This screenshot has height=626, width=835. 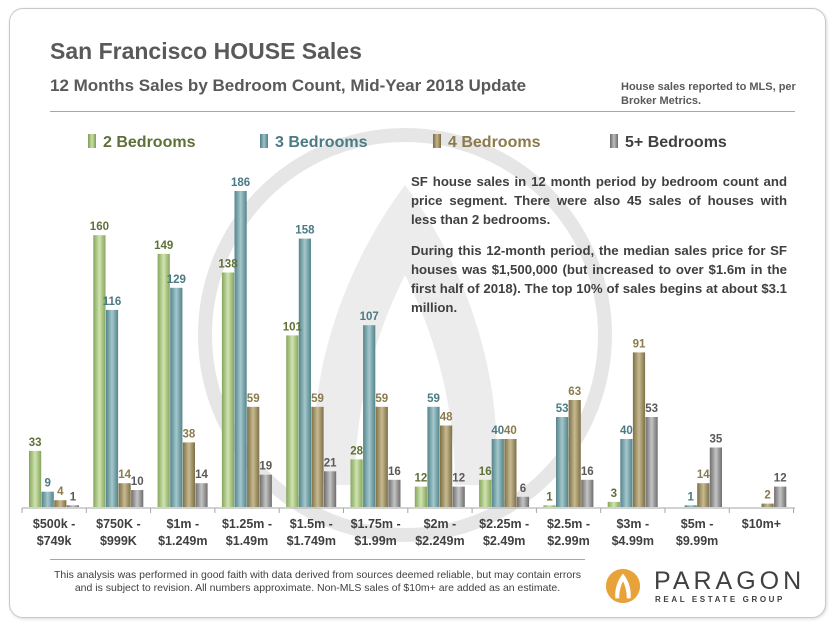 I want to click on category-label-1-line-0: $750K -, so click(x=118, y=524).